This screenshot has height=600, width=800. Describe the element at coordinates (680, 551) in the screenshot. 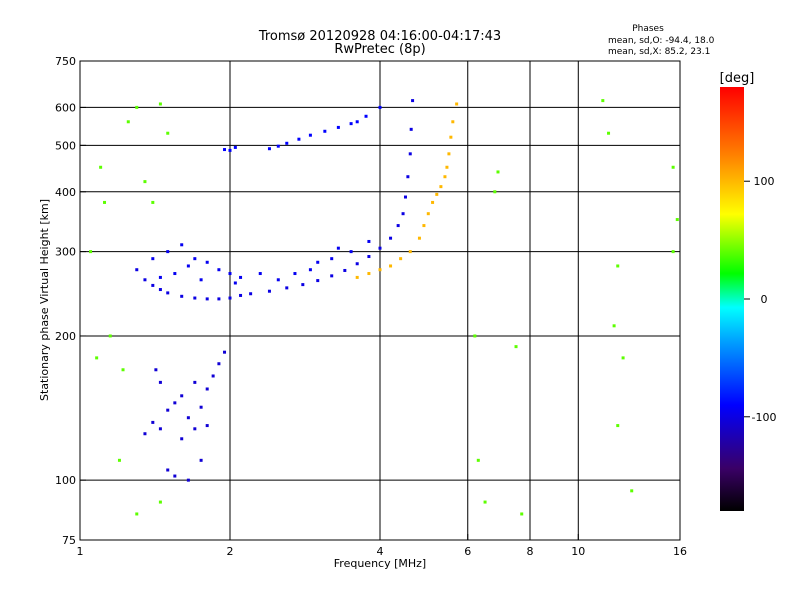

I see `x-tick-label: 16` at that location.